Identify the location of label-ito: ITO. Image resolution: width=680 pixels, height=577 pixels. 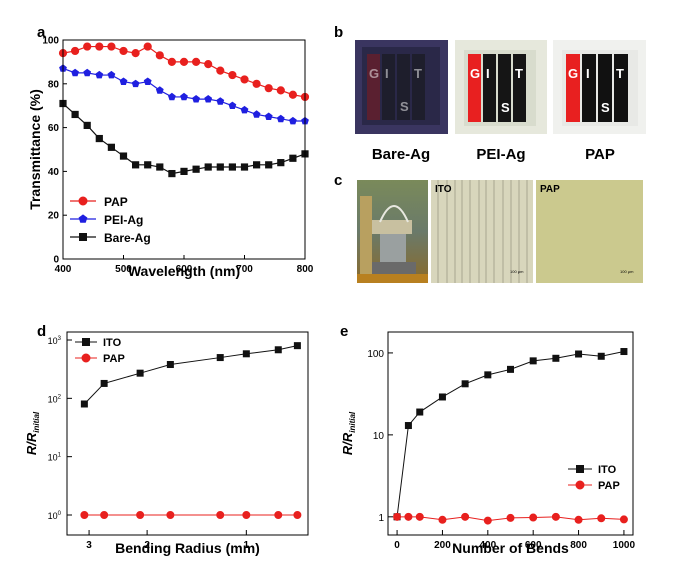
(443, 189).